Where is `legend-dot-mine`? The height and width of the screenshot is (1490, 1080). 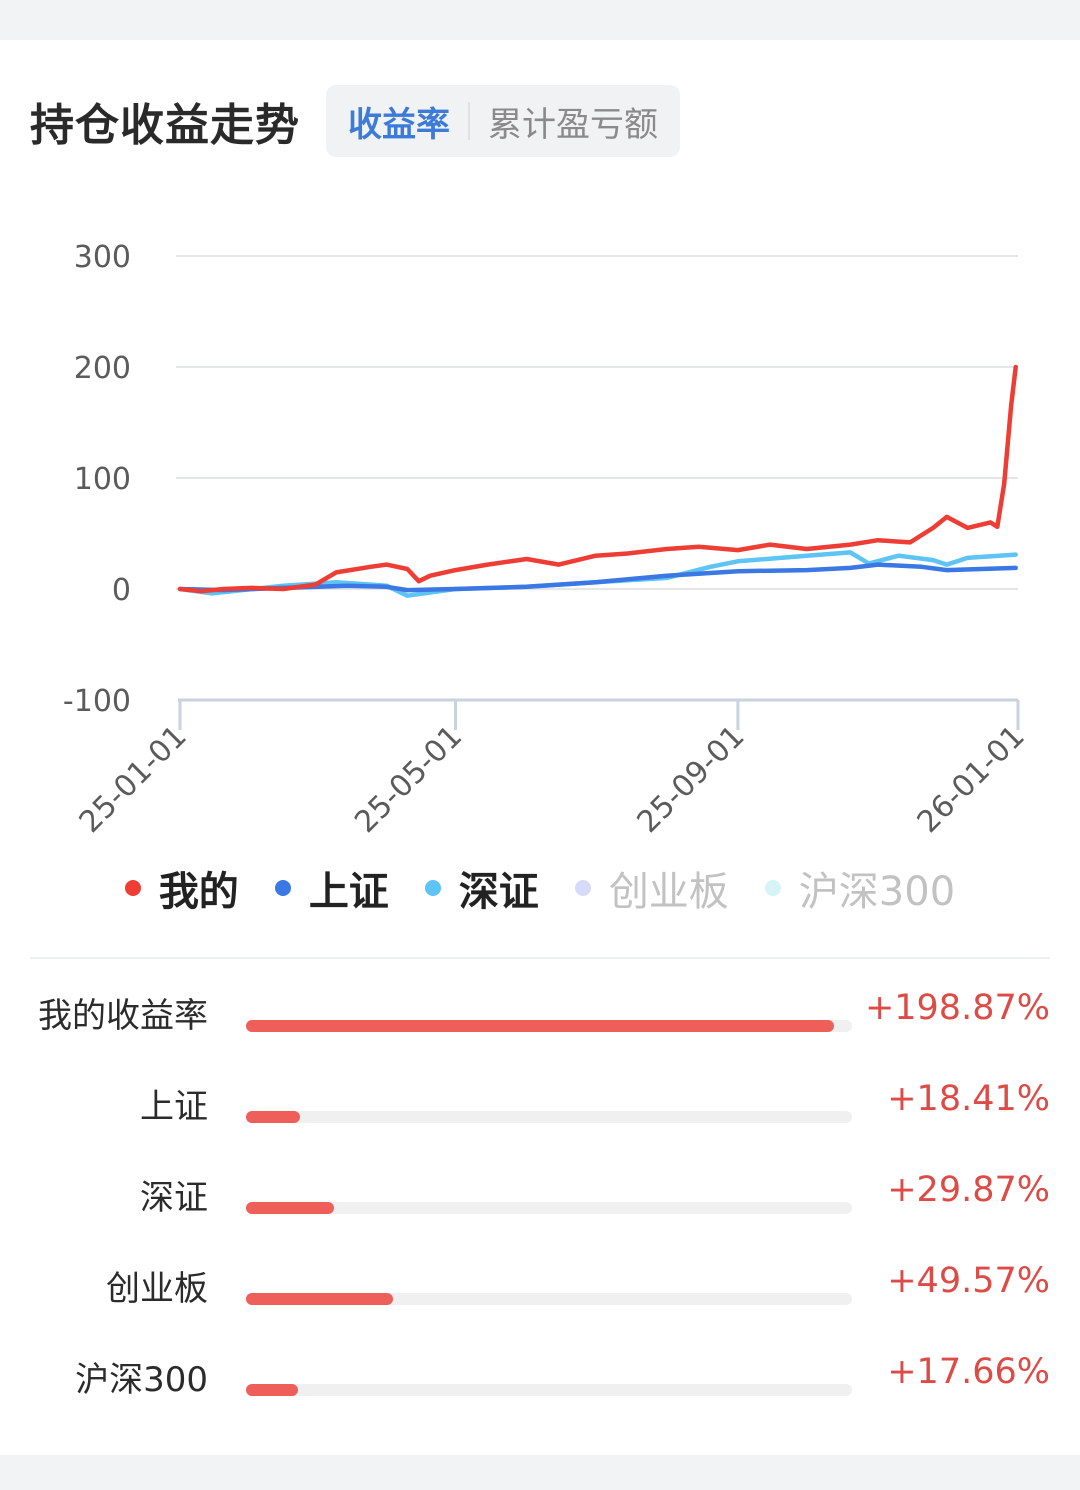 legend-dot-mine is located at coordinates (132, 888).